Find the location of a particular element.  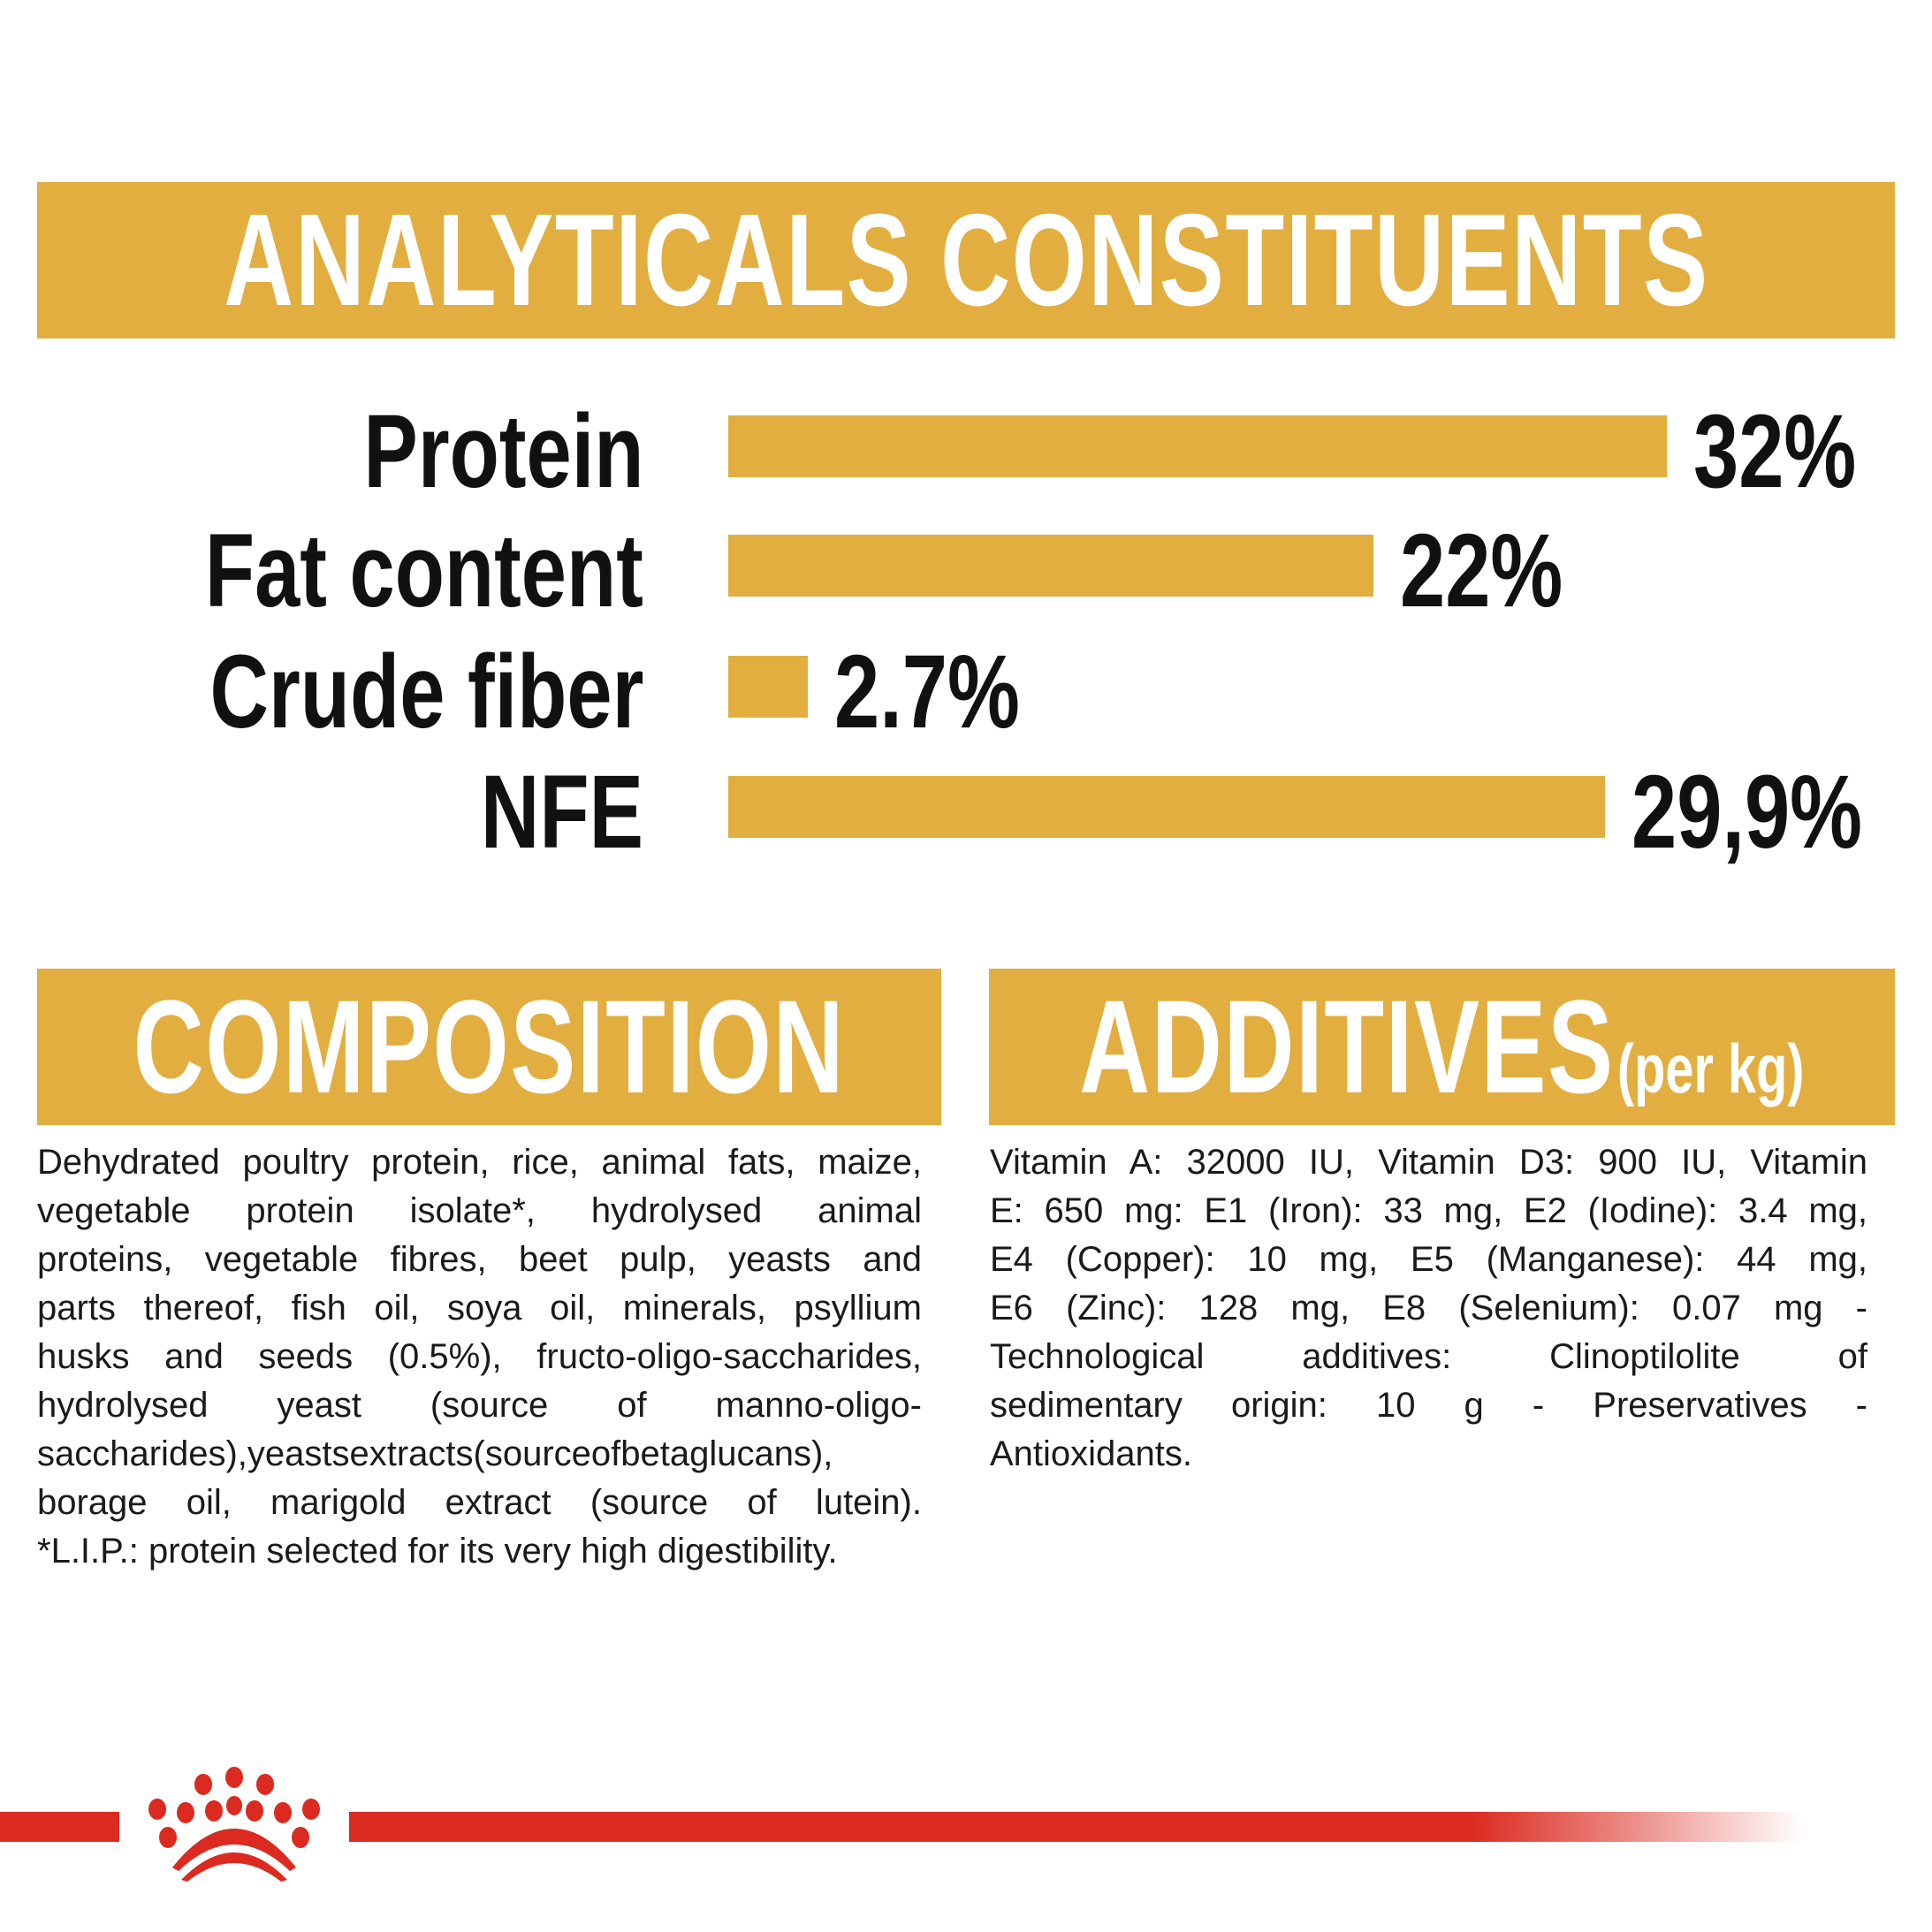

constituent-value: 22% is located at coordinates (1482, 571).